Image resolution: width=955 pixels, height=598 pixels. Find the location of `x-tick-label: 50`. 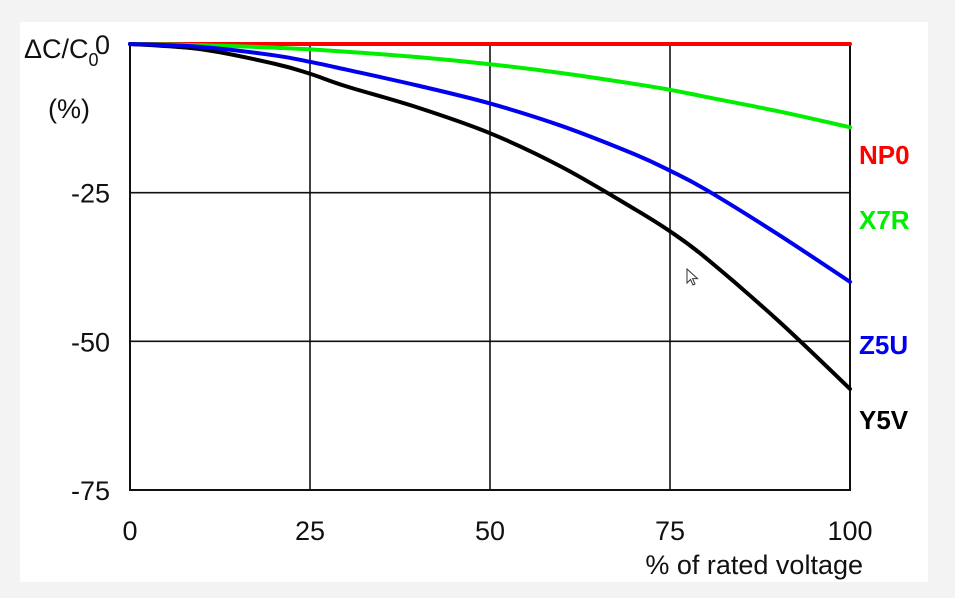

x-tick-label: 50 is located at coordinates (490, 531).